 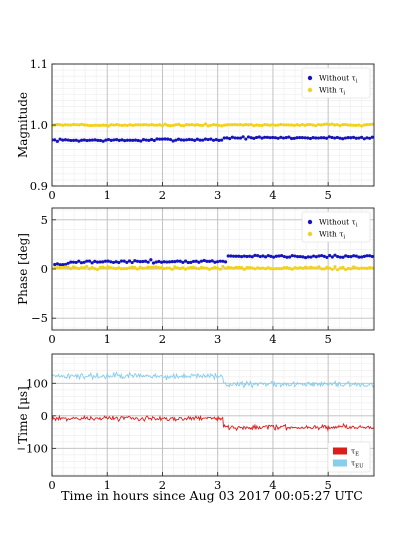 I want to click on y-tick-label: 5, so click(x=44, y=220).